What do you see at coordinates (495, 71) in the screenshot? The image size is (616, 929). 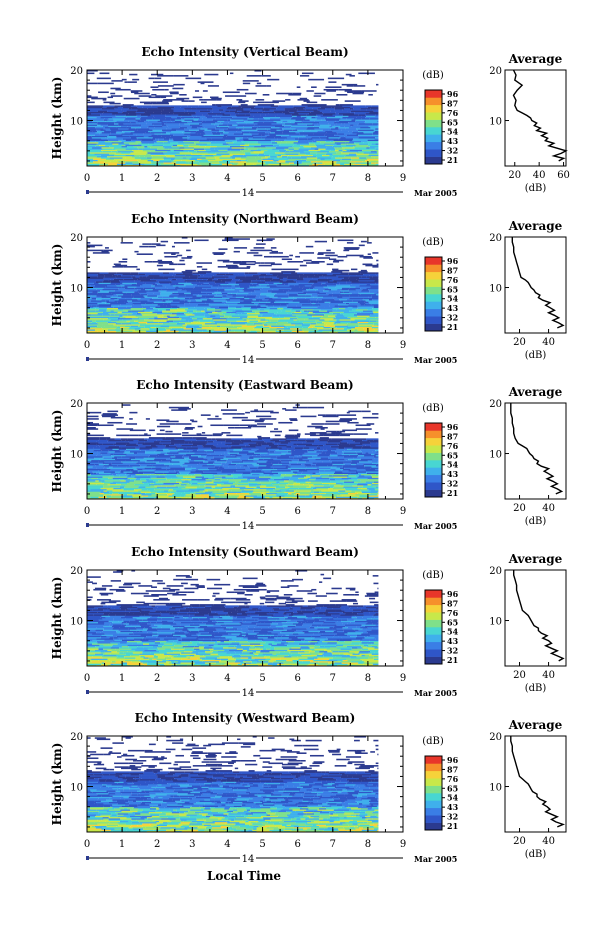 I see `profile-y-tick-label: 20` at bounding box center [495, 71].